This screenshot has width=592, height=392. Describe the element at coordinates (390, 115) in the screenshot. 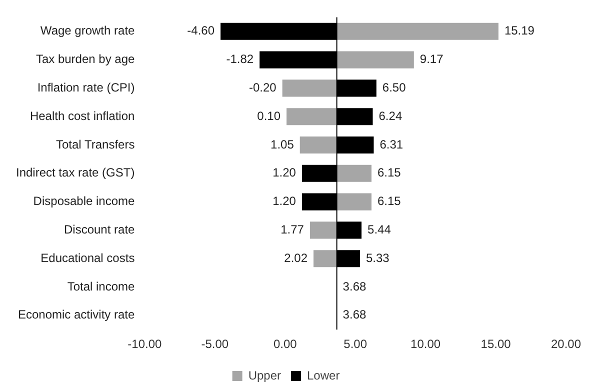

I see `data-label: 6.24` at that location.